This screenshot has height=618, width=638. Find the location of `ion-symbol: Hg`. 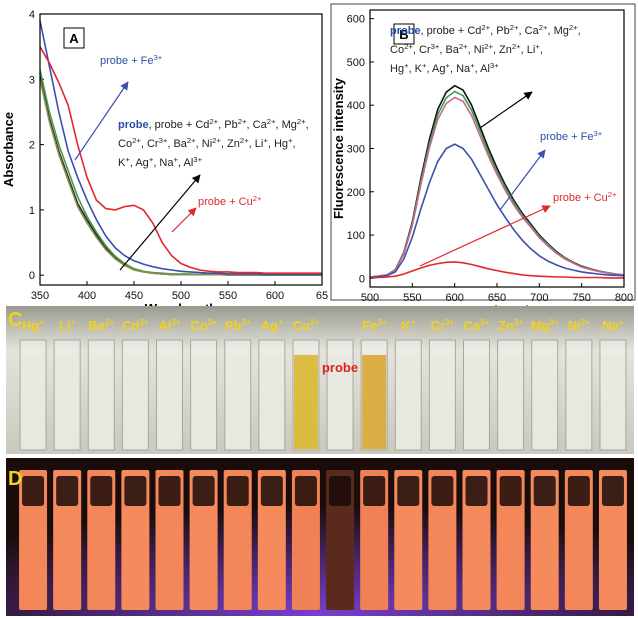

ion-symbol: Hg is located at coordinates (30, 325).